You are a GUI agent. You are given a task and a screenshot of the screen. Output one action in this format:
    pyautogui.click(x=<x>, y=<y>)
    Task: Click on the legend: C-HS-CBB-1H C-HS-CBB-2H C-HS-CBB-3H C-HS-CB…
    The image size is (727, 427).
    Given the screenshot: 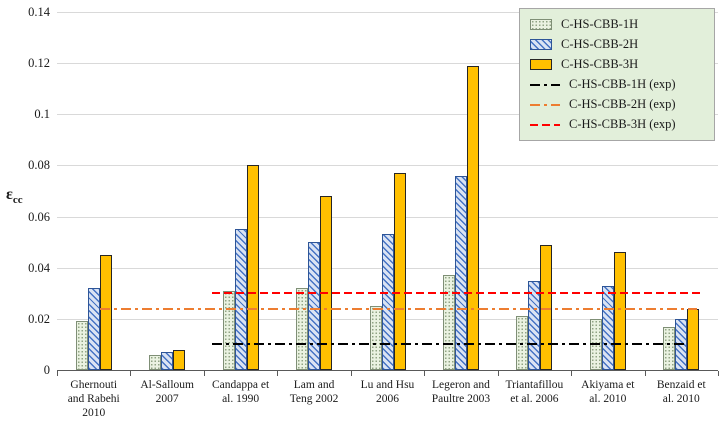 What is the action you would take?
    pyautogui.click(x=617, y=74)
    